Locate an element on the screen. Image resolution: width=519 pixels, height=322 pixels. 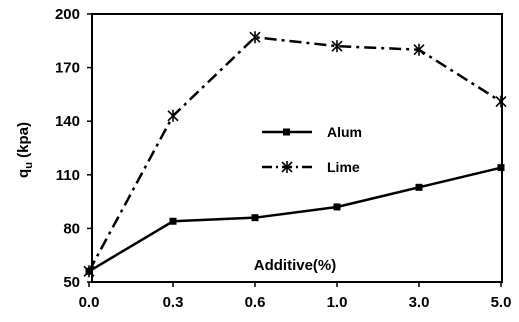
y-tick-label: 140 is located at coordinates (67, 121).